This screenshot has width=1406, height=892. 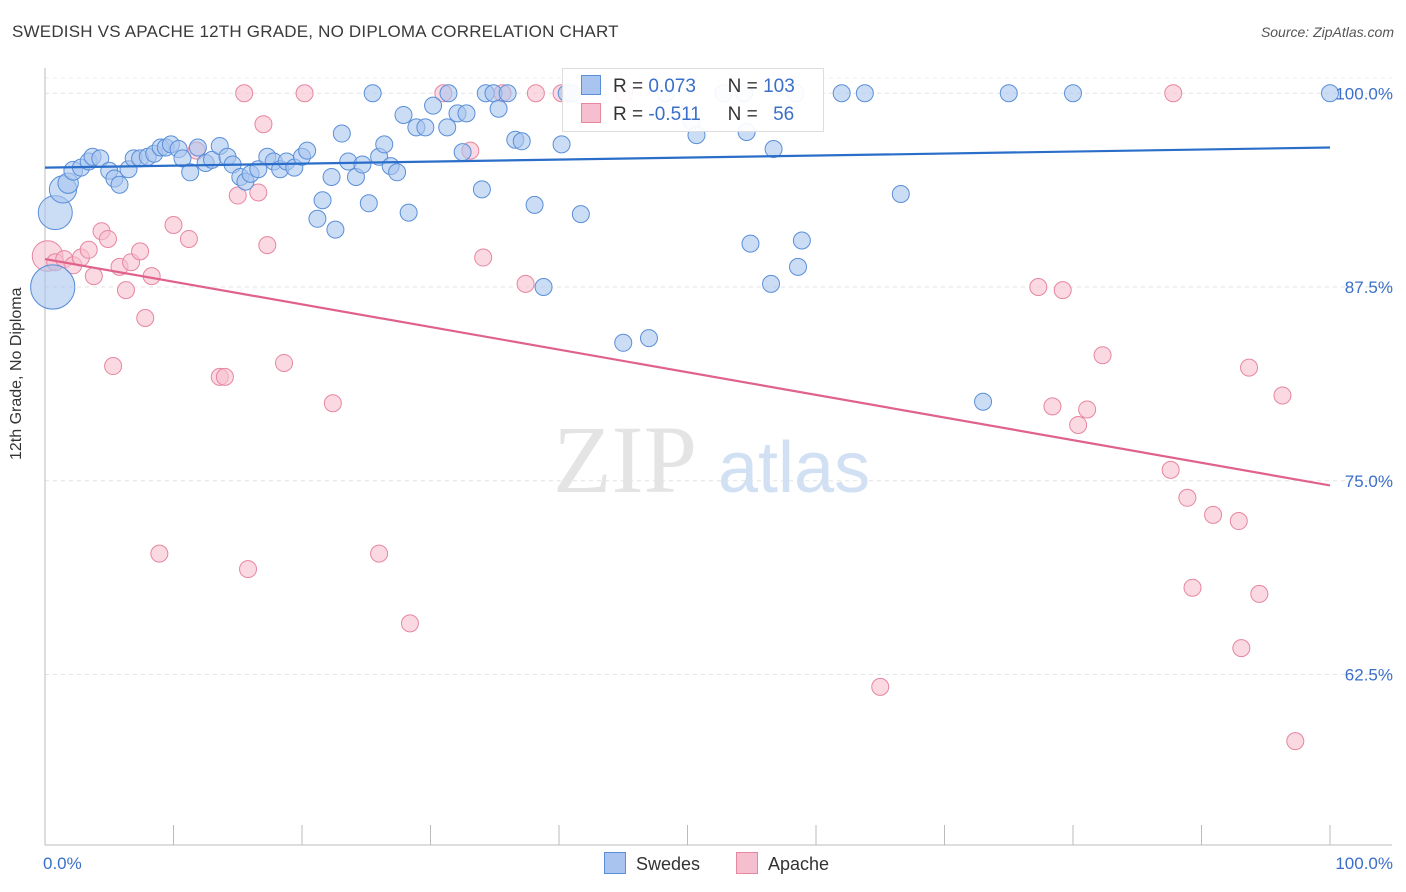 What do you see at coordinates (668, 864) in the screenshot?
I see `bottom-swedes-label: Swedes` at bounding box center [668, 864].